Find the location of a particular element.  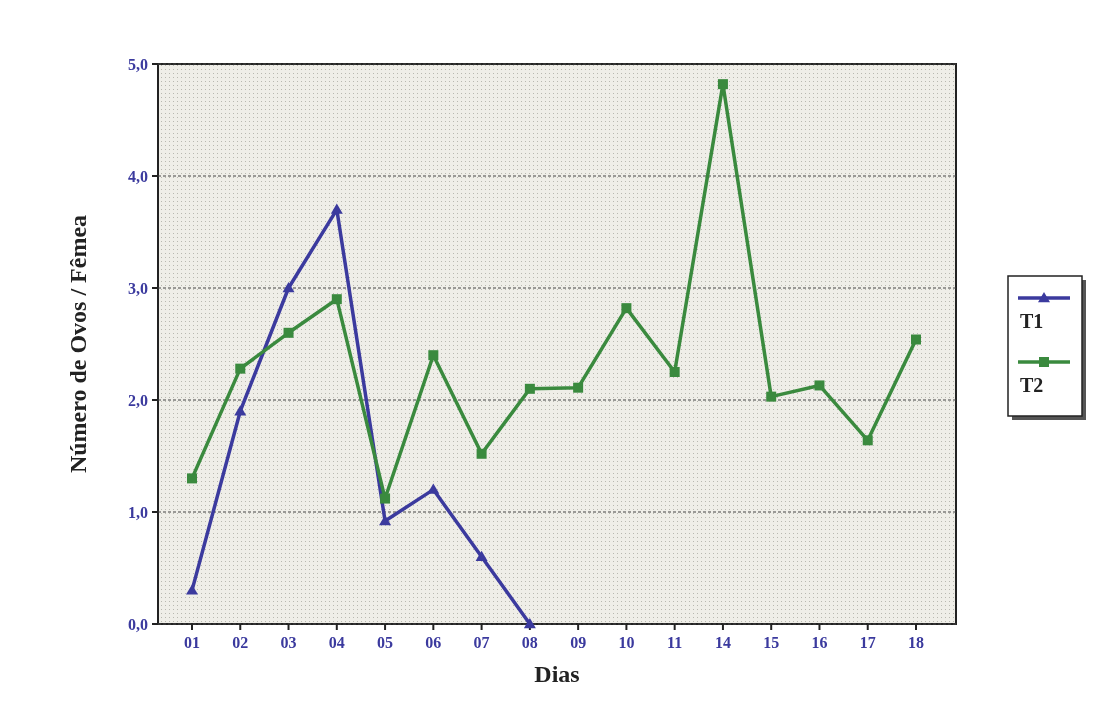

x-tick-label: 04 is located at coordinates (336, 642).